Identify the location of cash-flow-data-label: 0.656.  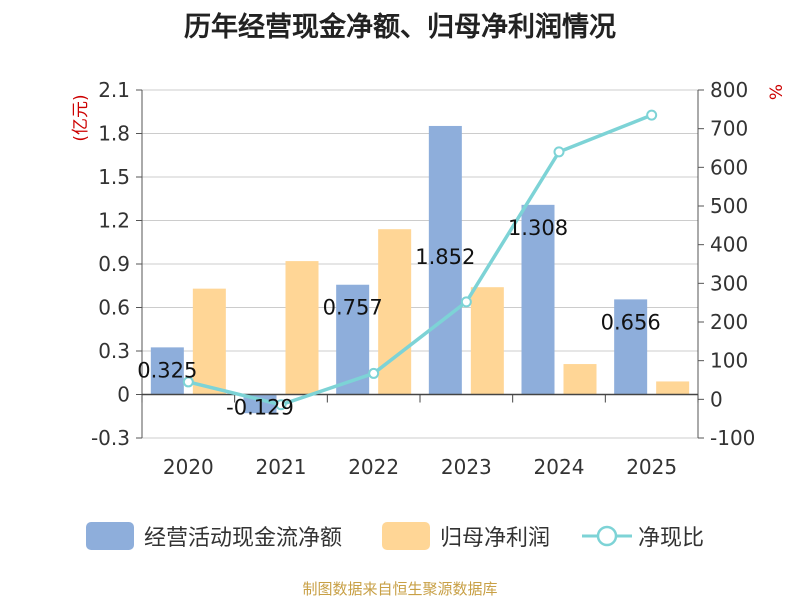
(631, 322).